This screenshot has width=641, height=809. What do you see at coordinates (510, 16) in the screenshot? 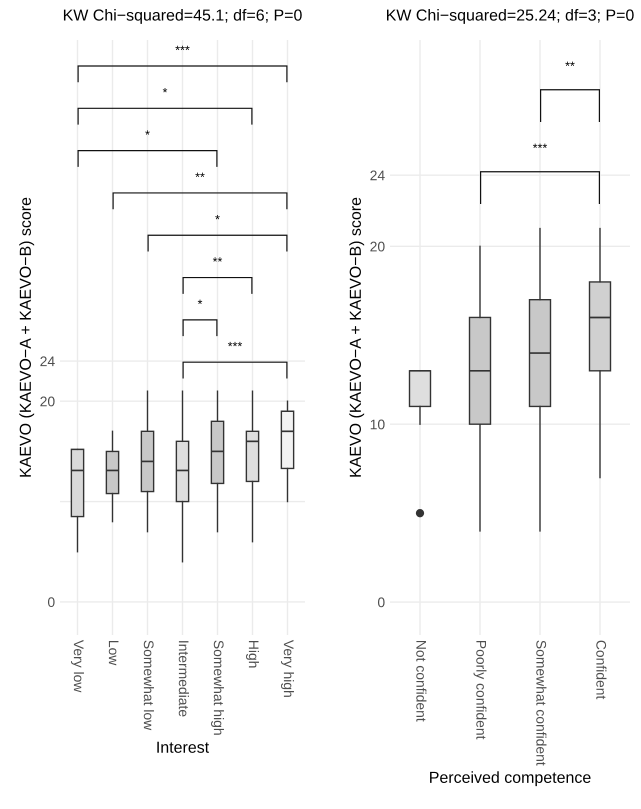
I see `chart-title: KW Chi−squared=25.24; df=3; P=0` at bounding box center [510, 16].